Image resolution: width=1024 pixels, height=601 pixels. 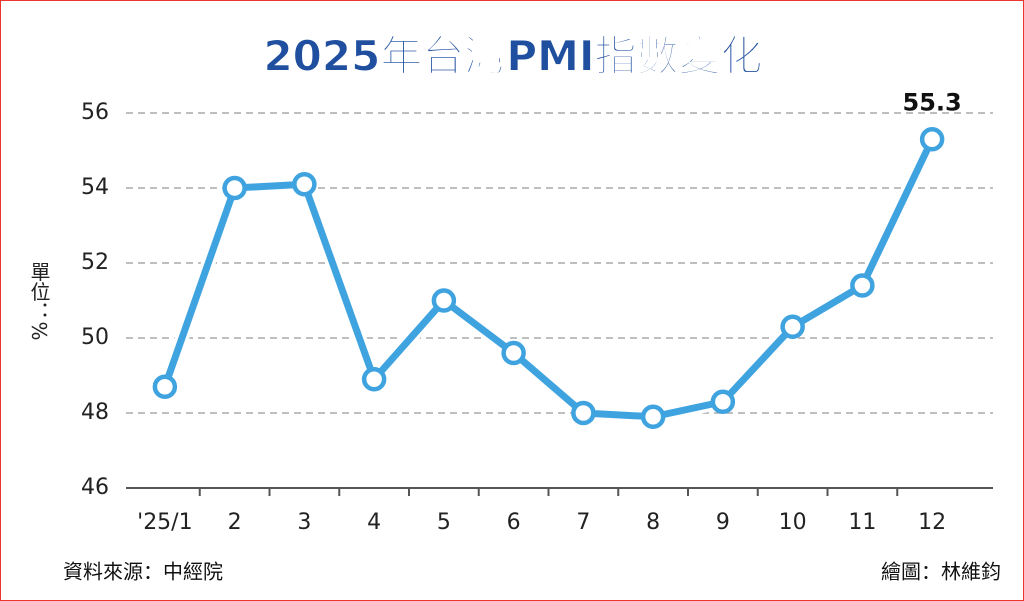 What do you see at coordinates (932, 102) in the screenshot?
I see `value-label: 55.3` at bounding box center [932, 102].